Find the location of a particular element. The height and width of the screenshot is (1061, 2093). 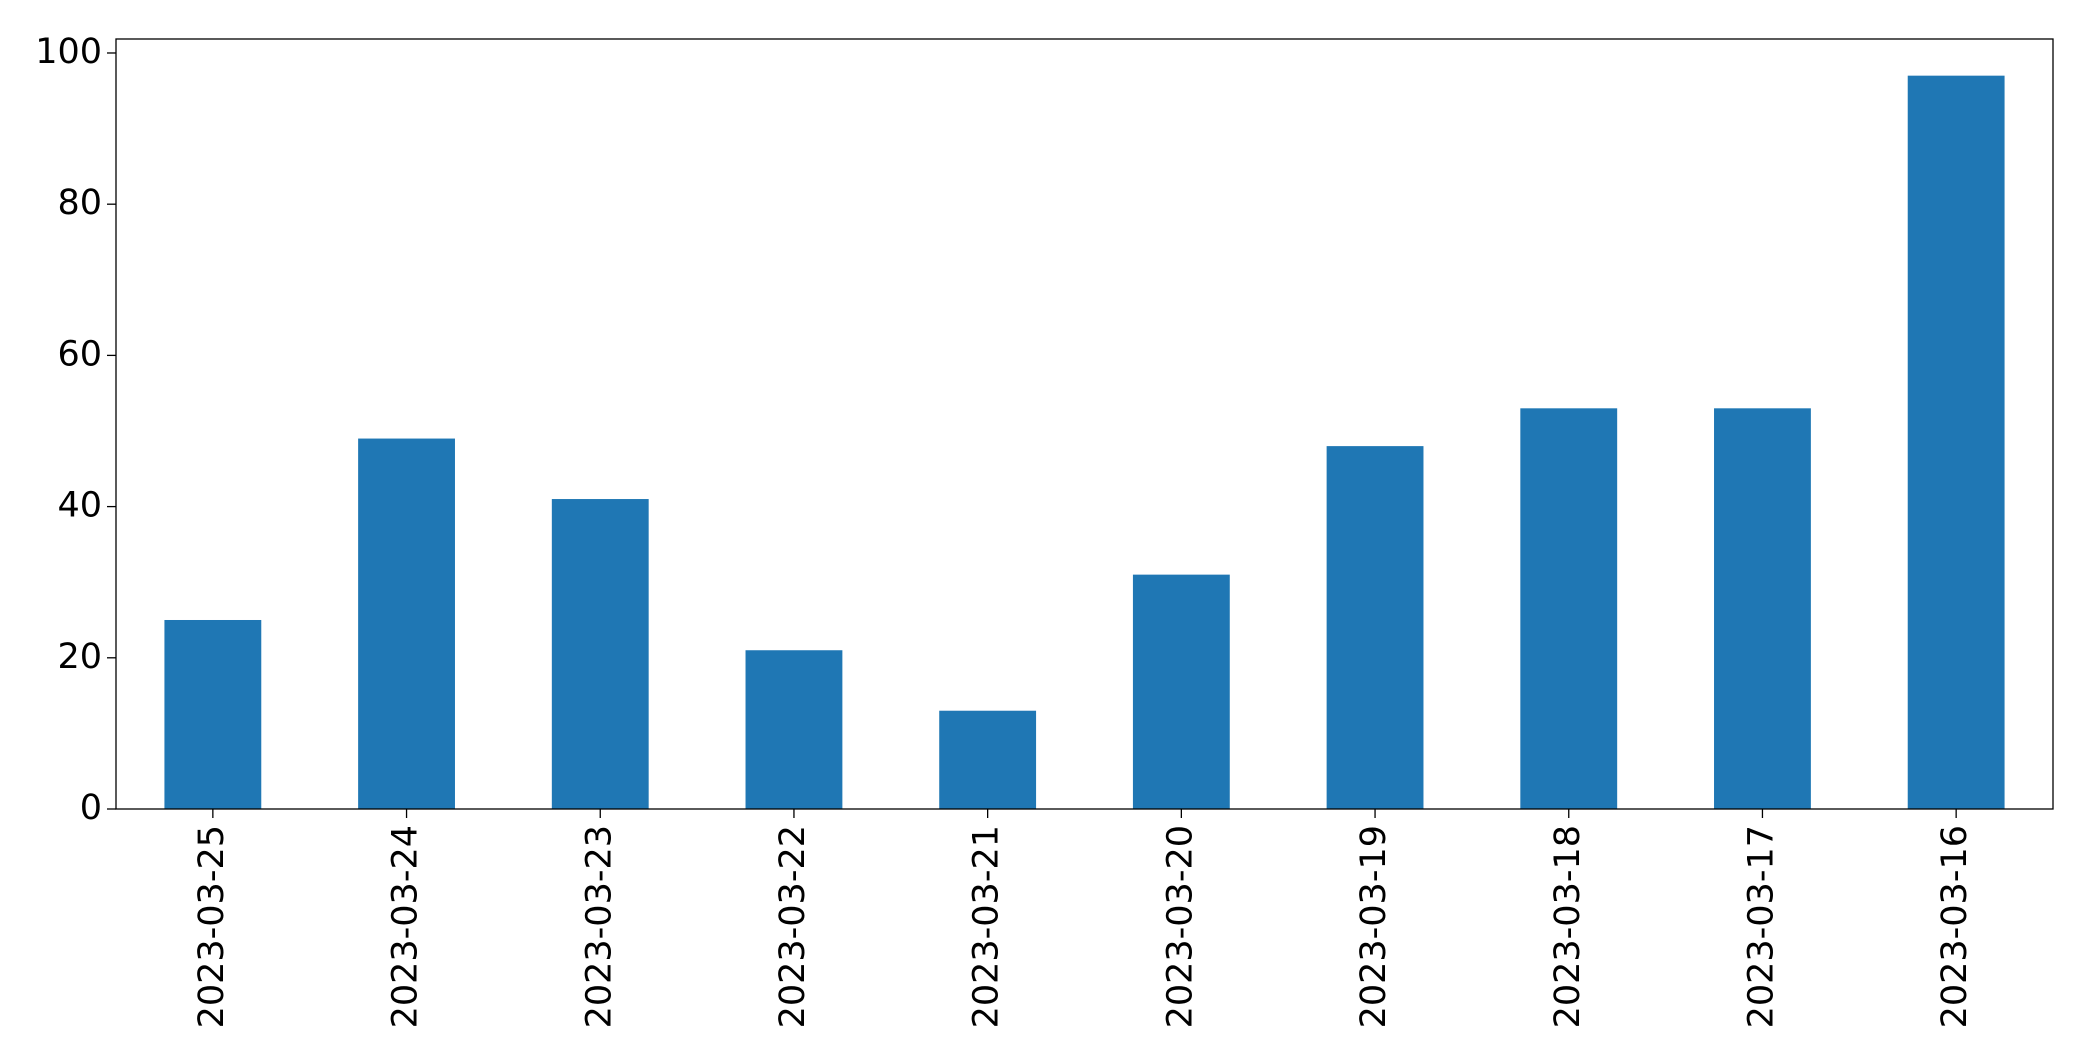

x-tick-label: 2023-03-25 is located at coordinates (212, 926).